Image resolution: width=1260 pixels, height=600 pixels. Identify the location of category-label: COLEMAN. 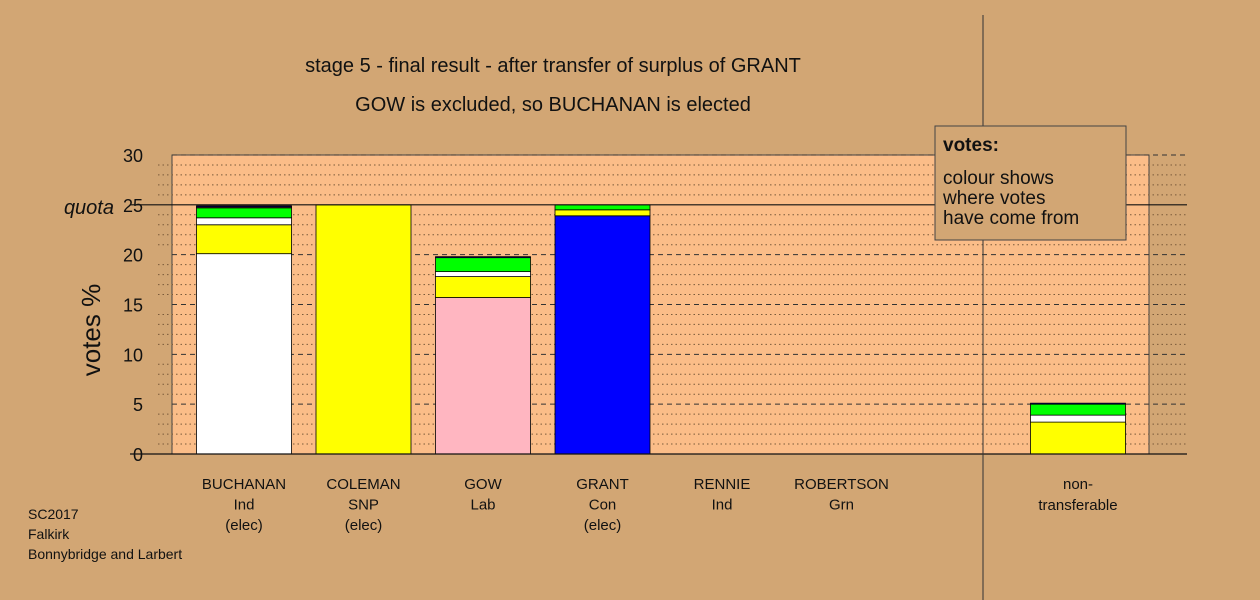
(363, 484).